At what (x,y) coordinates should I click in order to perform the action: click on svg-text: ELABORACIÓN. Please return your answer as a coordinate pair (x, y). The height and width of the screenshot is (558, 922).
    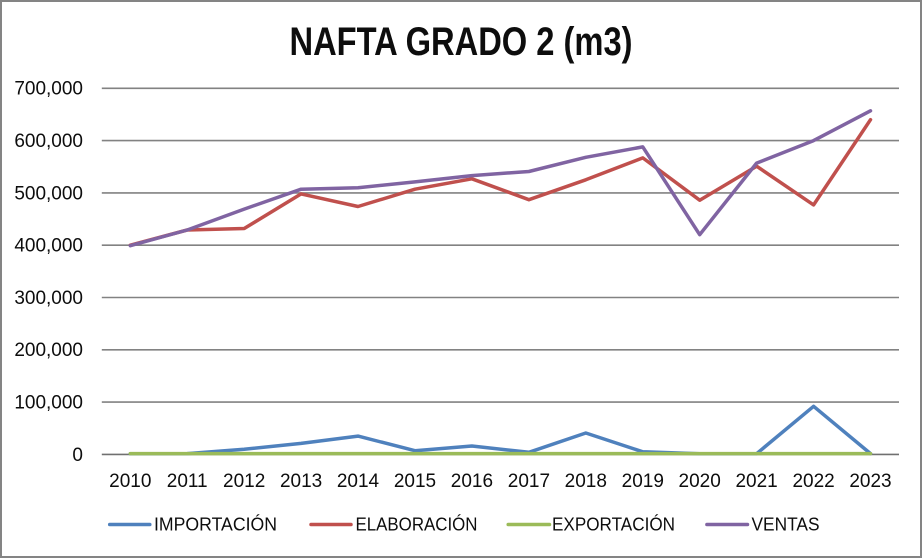
    Looking at the image, I should click on (417, 524).